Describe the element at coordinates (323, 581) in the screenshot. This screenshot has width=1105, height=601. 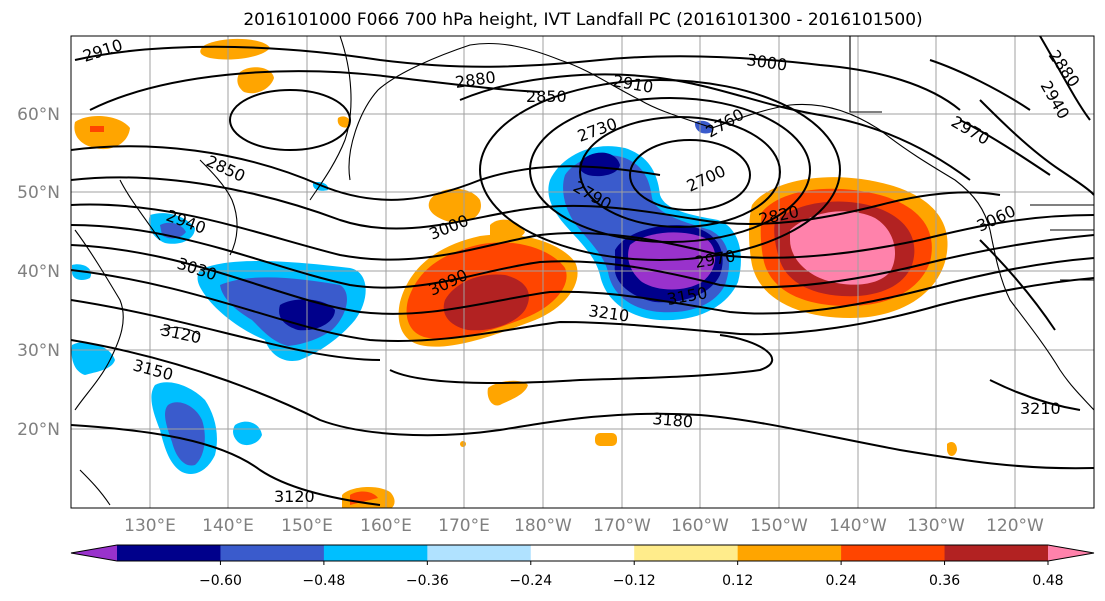
I see `colorbar-tick-label: −0.48` at that location.